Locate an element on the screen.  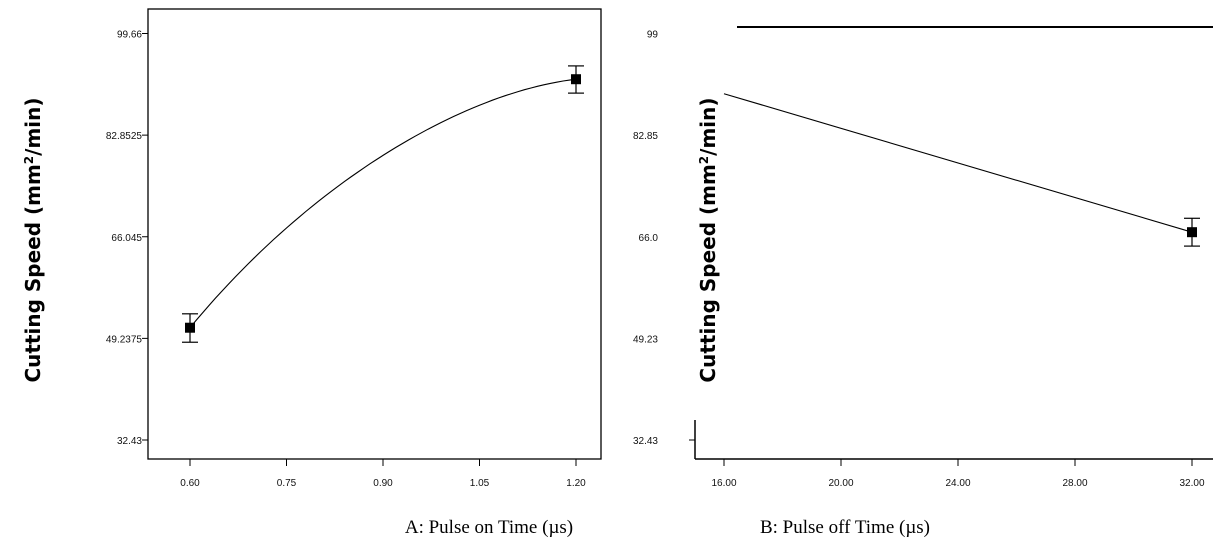
x-tick-label: 32.00 is located at coordinates (1191, 483).